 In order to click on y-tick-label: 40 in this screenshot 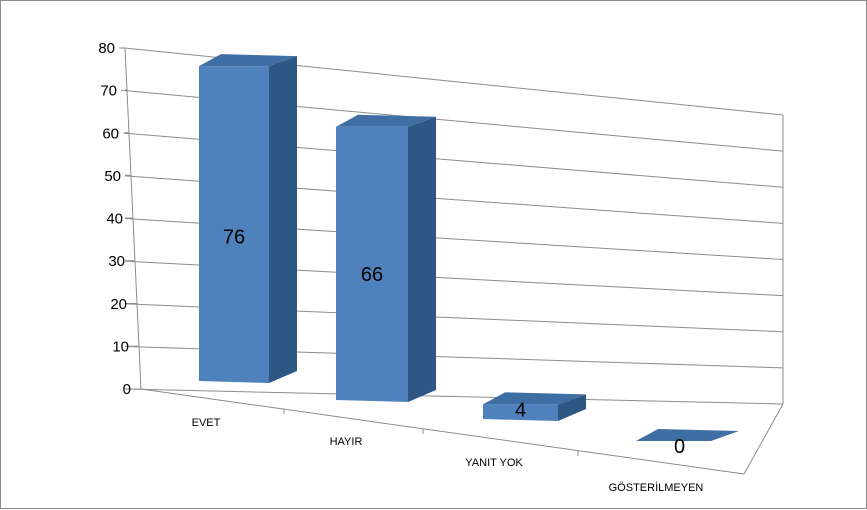, I will do `click(114, 219)`.